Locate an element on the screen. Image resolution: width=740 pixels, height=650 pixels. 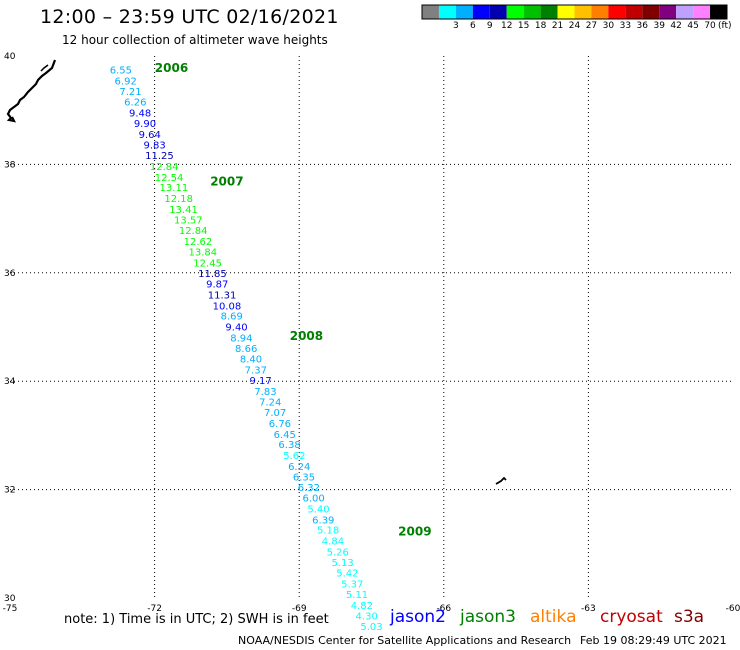
legend-label: 18 is located at coordinates (540, 26).